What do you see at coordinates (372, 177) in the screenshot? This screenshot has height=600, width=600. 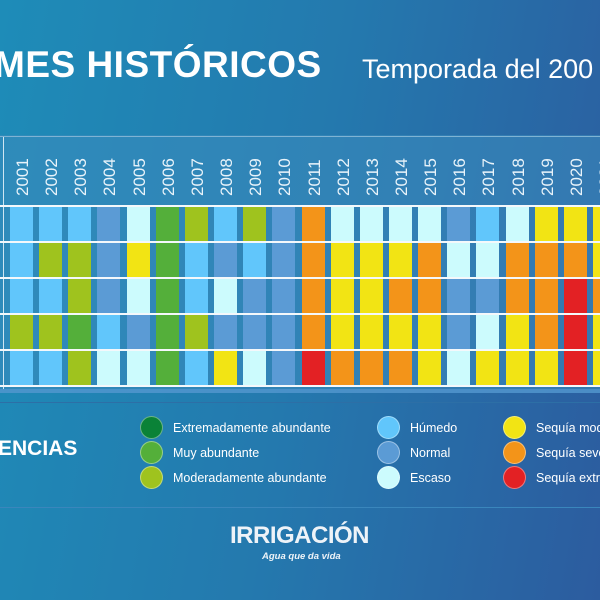 I see `year-label: 2013` at bounding box center [372, 177].